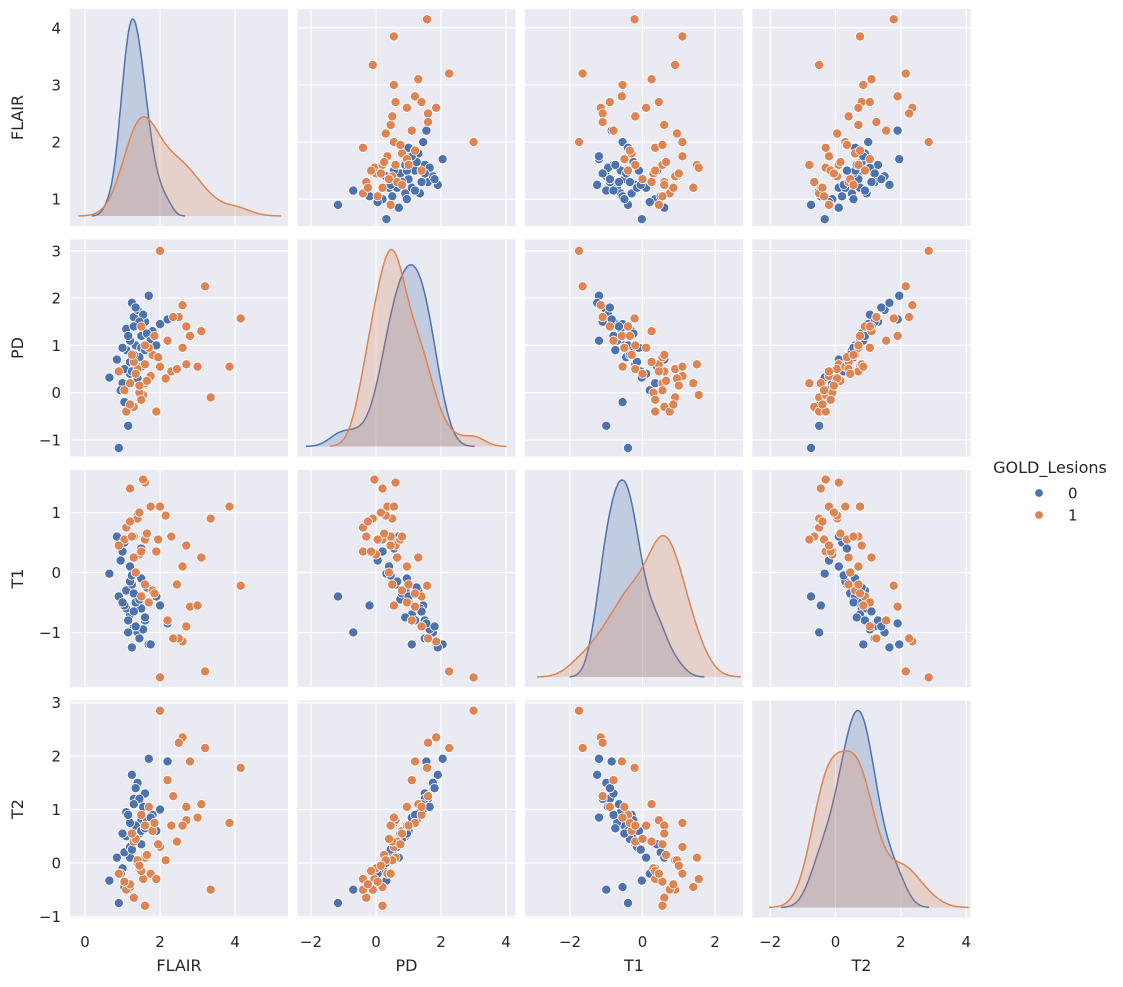  What do you see at coordinates (966, 942) in the screenshot?
I see `x-tick-label: 4` at bounding box center [966, 942].